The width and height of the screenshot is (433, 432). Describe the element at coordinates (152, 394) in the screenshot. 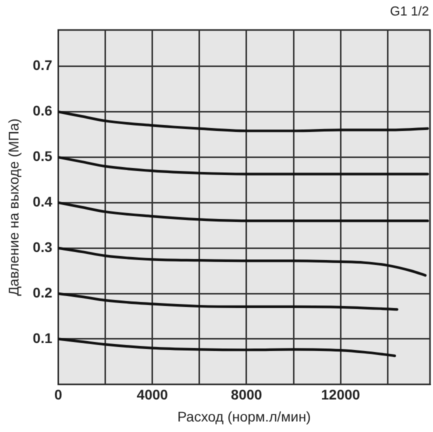

I see `x-tick-label: 4000` at that location.